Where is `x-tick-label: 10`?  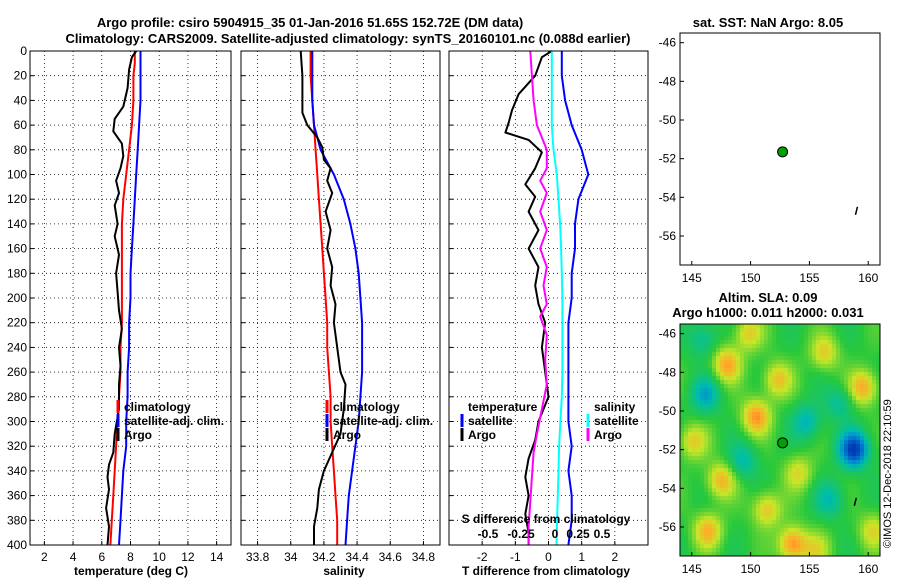 x-tick-label: 10 is located at coordinates (160, 557).